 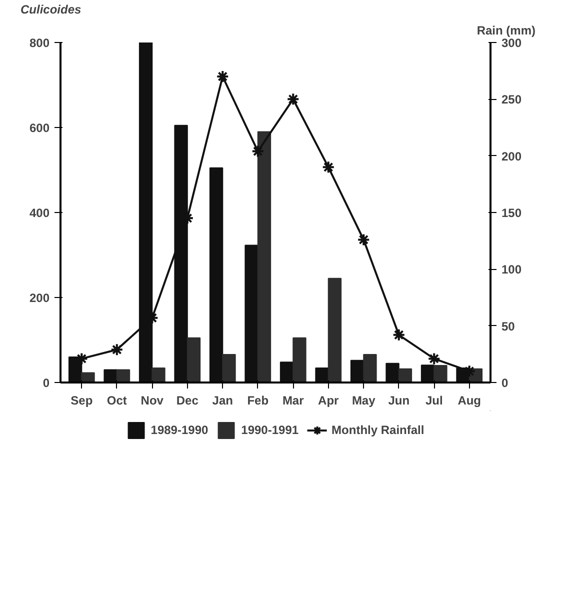 I want to click on x-tick-label: Nov, so click(x=152, y=401).